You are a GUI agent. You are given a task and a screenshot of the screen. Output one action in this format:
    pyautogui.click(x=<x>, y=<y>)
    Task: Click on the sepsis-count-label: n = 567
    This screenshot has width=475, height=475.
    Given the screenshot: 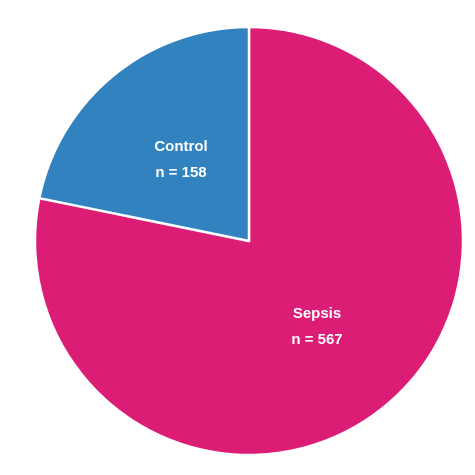 What is the action you would take?
    pyautogui.click(x=316, y=339)
    